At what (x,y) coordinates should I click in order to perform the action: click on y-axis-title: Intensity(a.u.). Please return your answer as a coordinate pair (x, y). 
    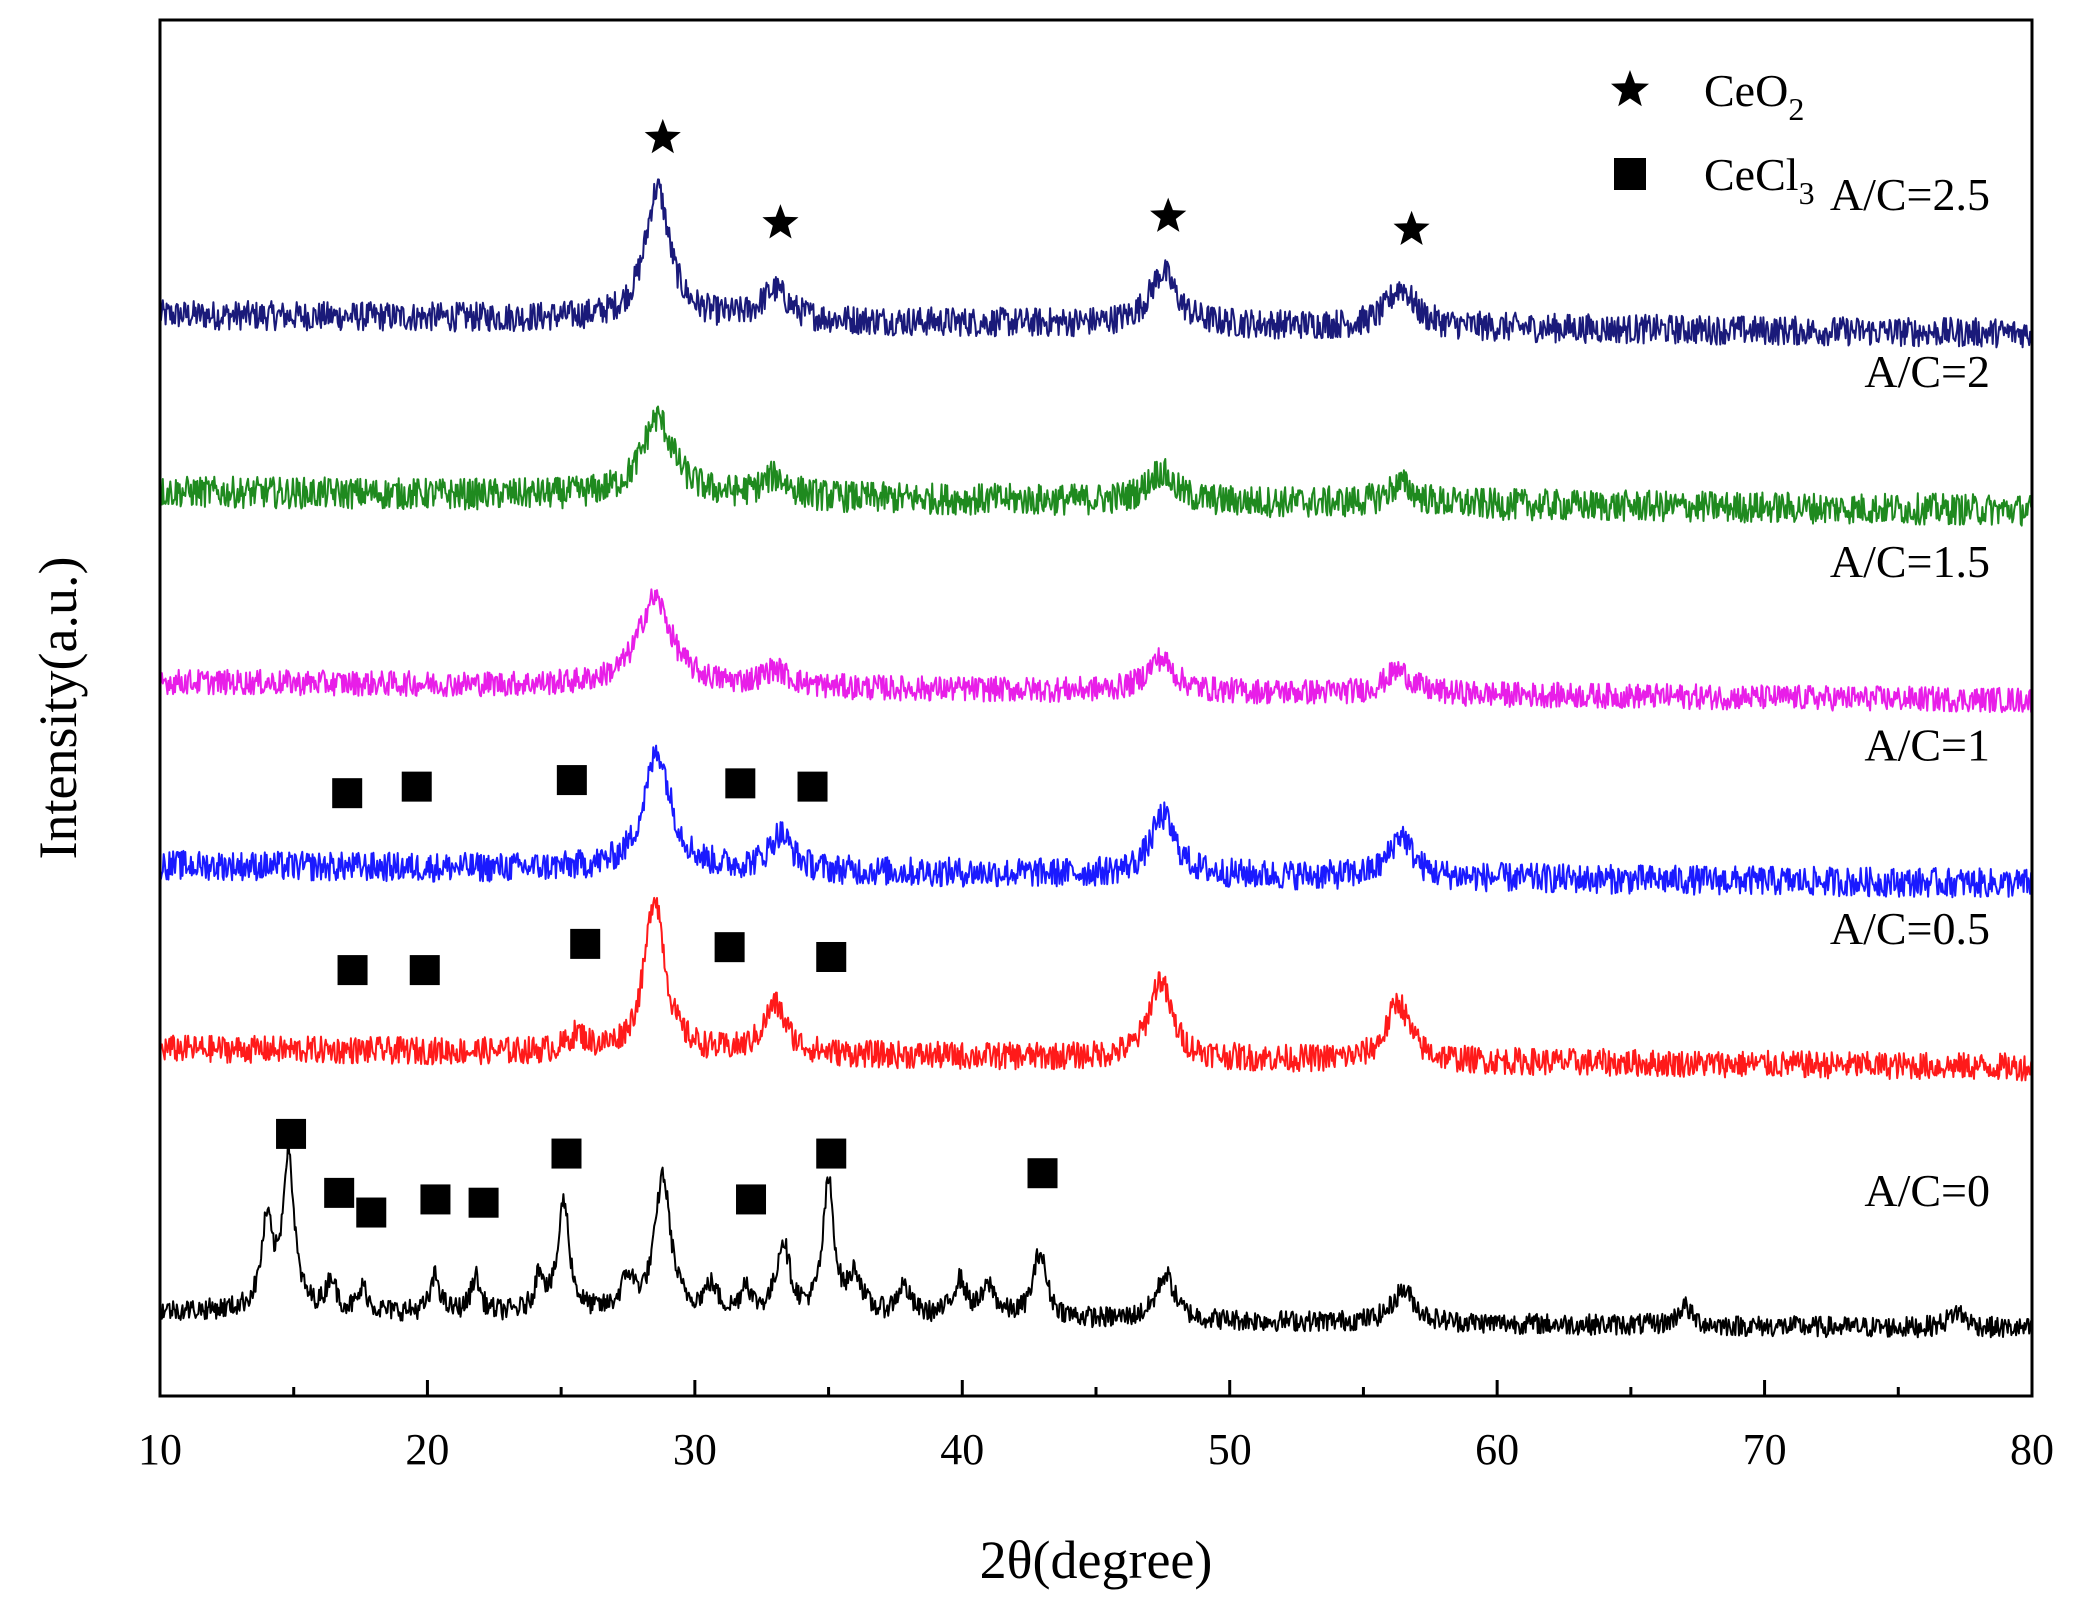
    Looking at the image, I should click on (58, 708).